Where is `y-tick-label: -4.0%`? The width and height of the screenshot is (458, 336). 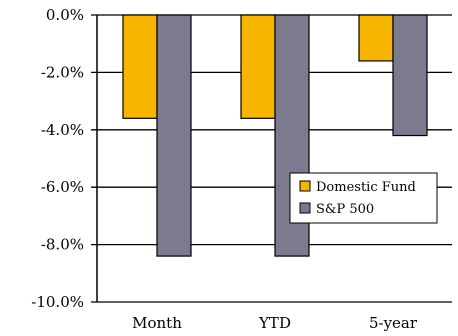
y-tick-label: -4.0% is located at coordinates (62, 130).